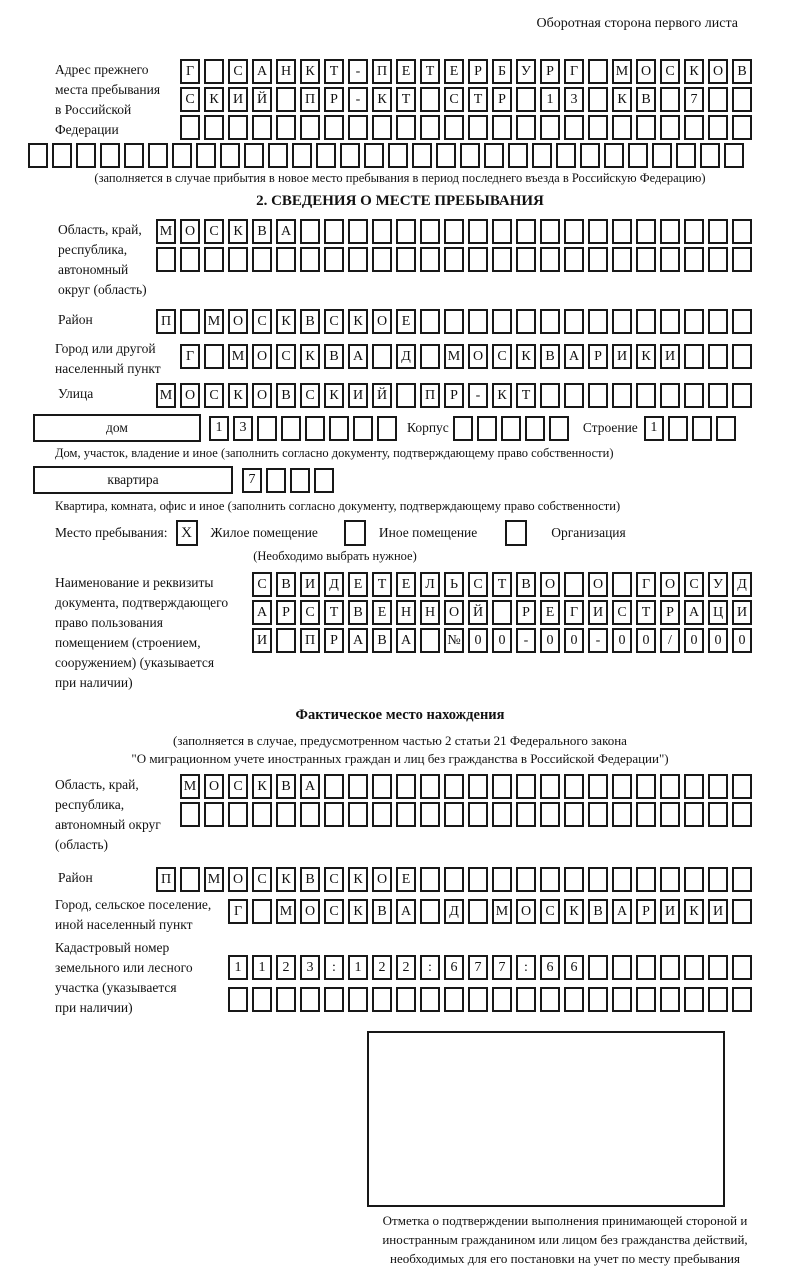 The image size is (800, 1268). I want to click on char-cell: 1, so click(358, 967).